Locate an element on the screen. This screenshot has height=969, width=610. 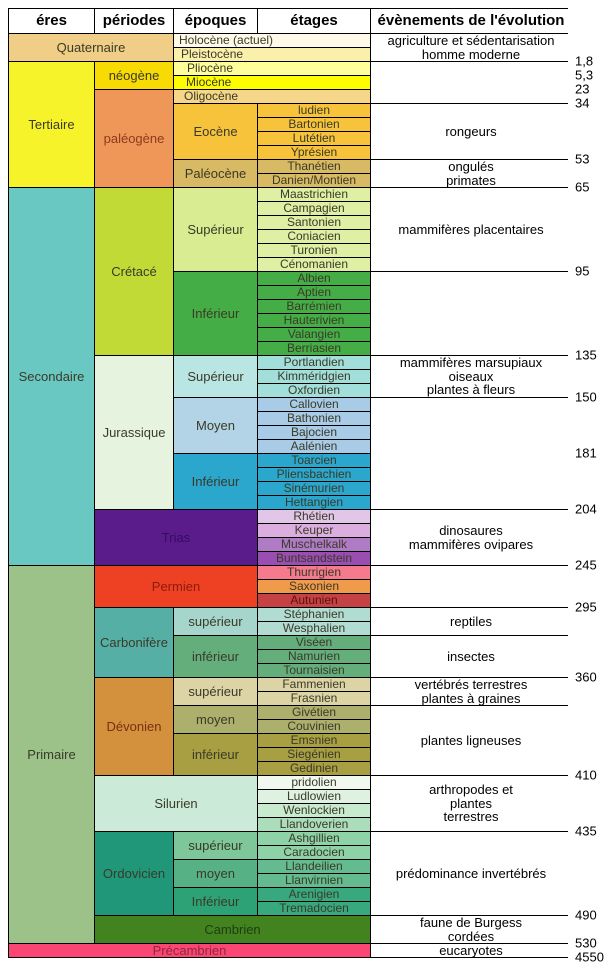
stage-caradocien: Caradocien is located at coordinates (314, 852).